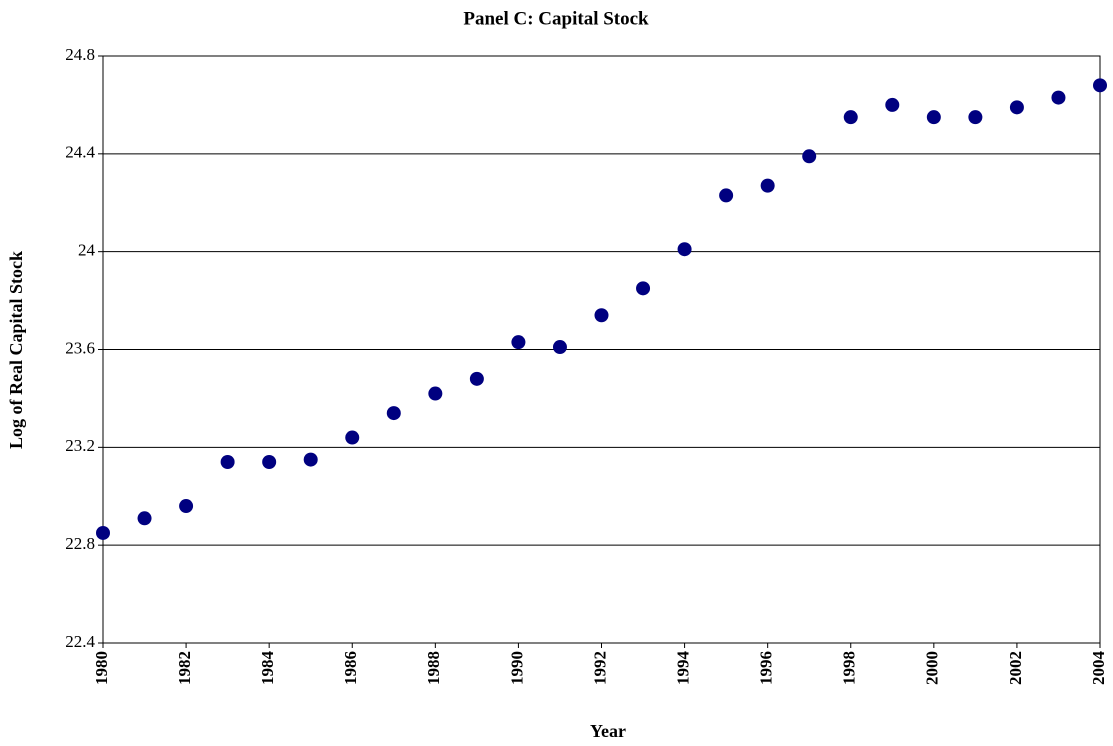  I want to click on y-tick-label: 24.4, so click(80, 152).